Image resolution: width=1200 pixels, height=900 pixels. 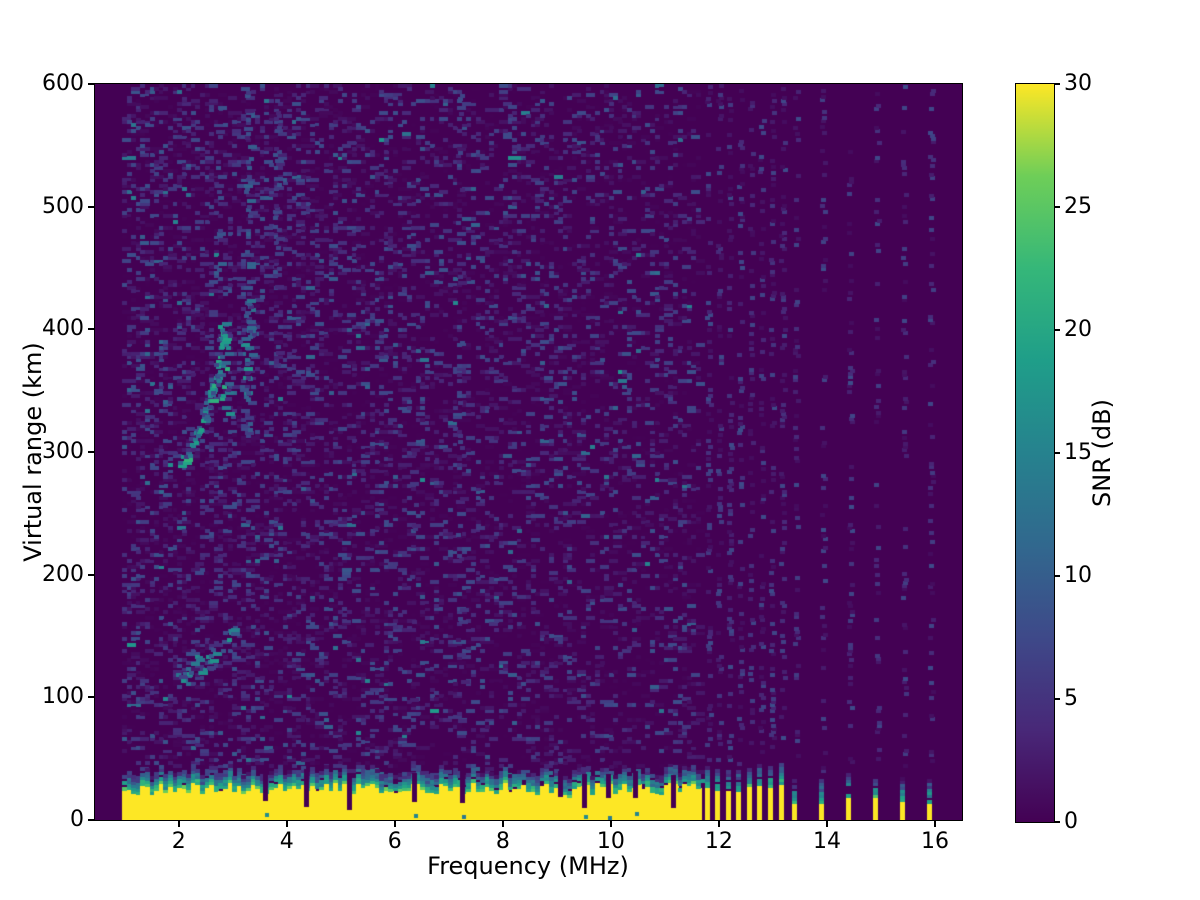 What do you see at coordinates (1071, 821) in the screenshot?
I see `colorbar-tick-label: 0` at bounding box center [1071, 821].